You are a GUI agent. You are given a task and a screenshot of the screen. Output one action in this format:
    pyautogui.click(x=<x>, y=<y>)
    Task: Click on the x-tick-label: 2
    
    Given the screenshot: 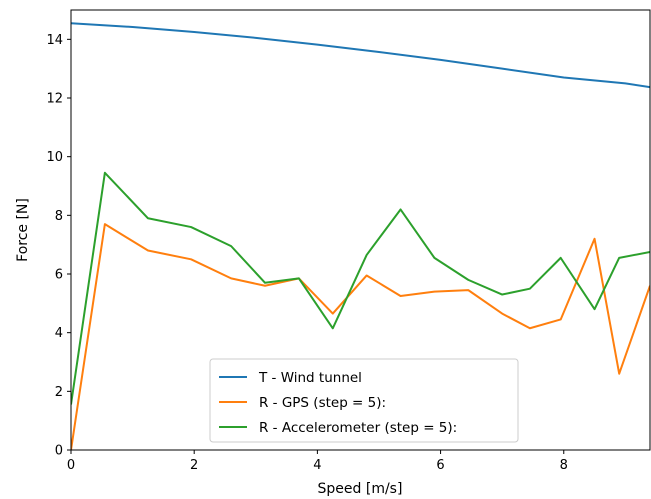 What is the action you would take?
    pyautogui.click(x=194, y=465)
    